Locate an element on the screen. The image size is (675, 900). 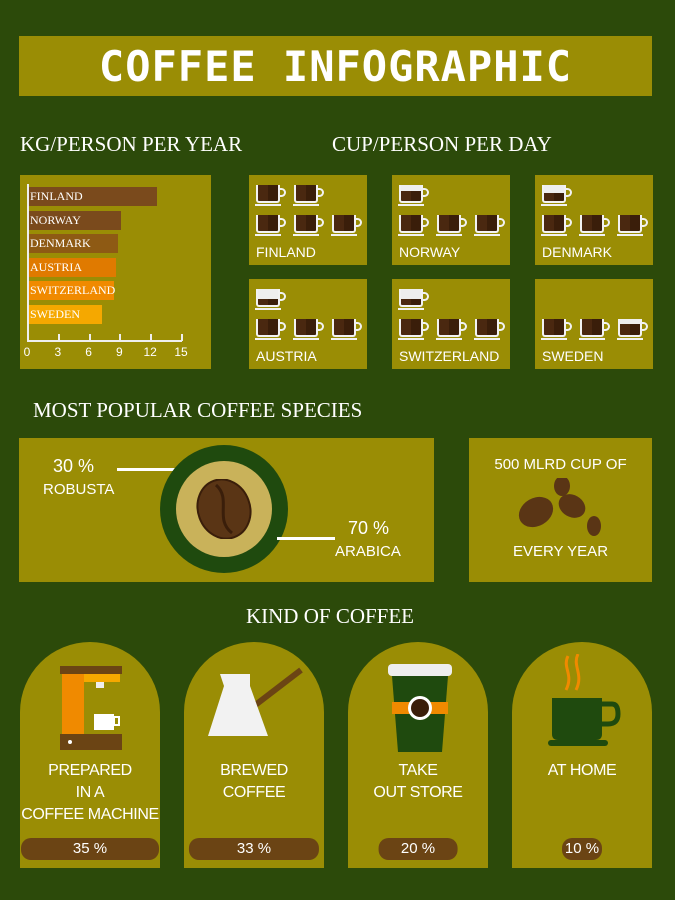
coffee-machine-icon is located at coordinates (91, 708).